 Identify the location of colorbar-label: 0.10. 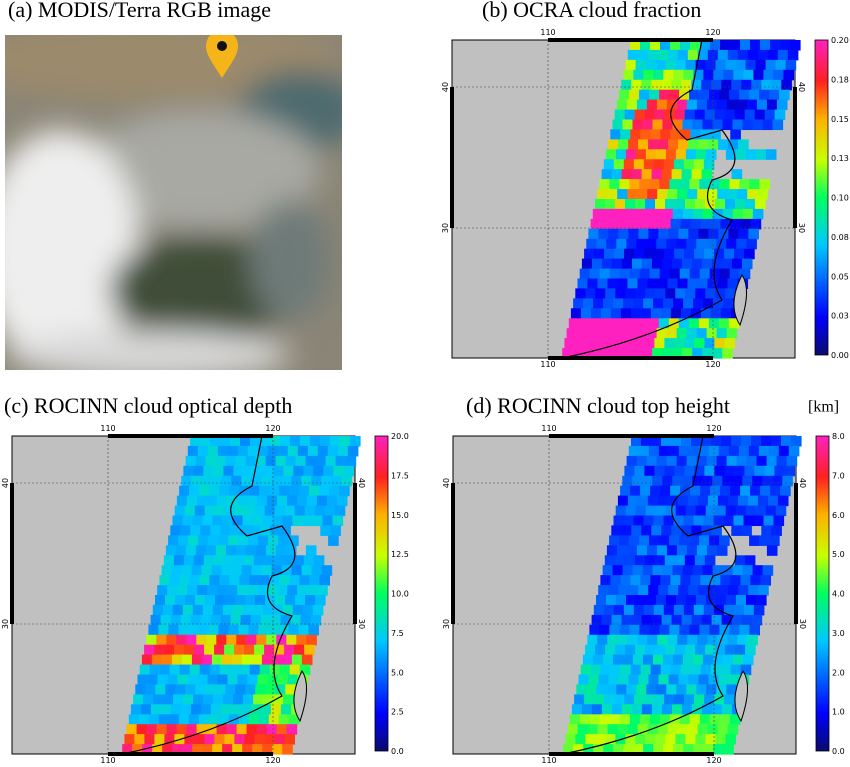
(840, 198).